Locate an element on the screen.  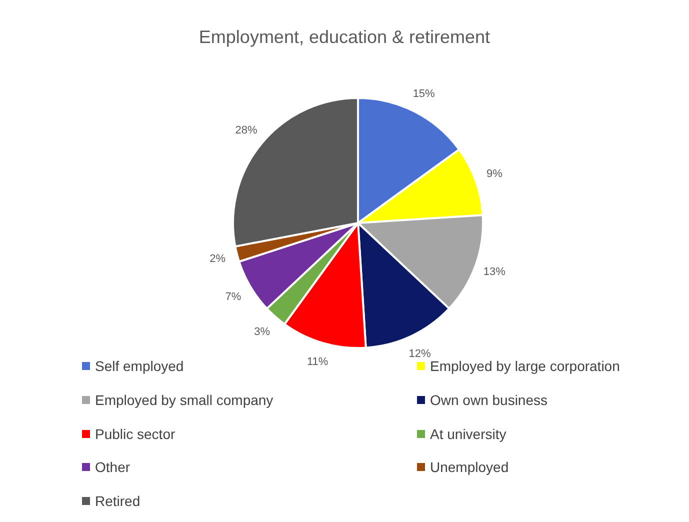
data-label: 9% is located at coordinates (494, 174).